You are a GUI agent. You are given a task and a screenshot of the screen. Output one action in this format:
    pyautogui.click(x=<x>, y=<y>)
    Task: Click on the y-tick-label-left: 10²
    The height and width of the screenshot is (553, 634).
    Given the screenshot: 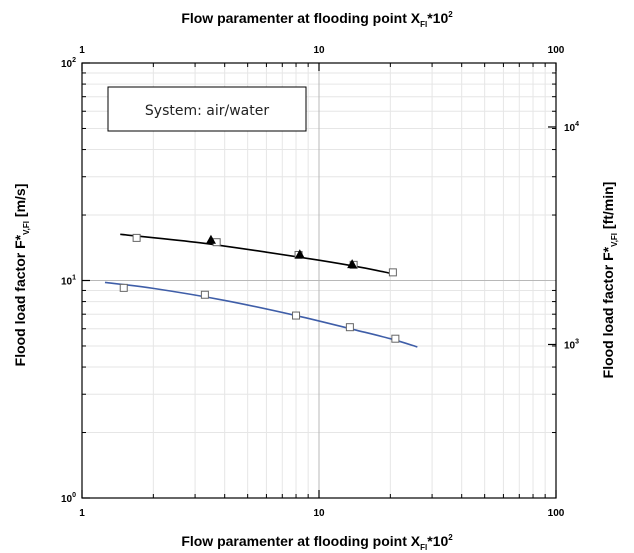 What is the action you would take?
    pyautogui.click(x=68, y=63)
    